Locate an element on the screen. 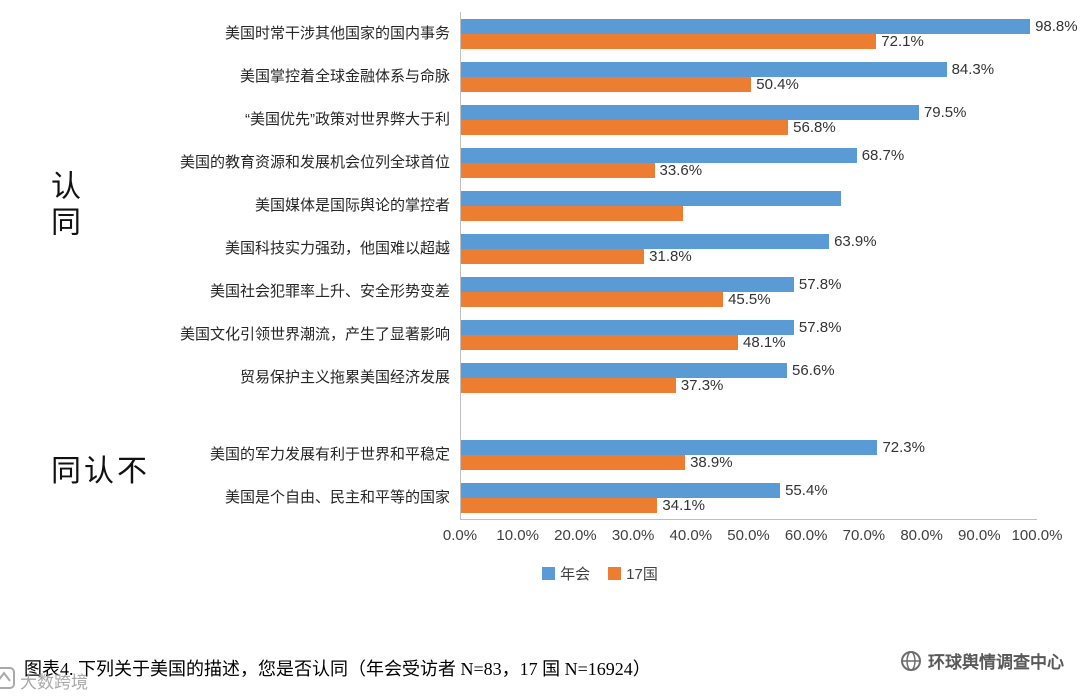  x-tick-label: 100.0% is located at coordinates (1037, 535).